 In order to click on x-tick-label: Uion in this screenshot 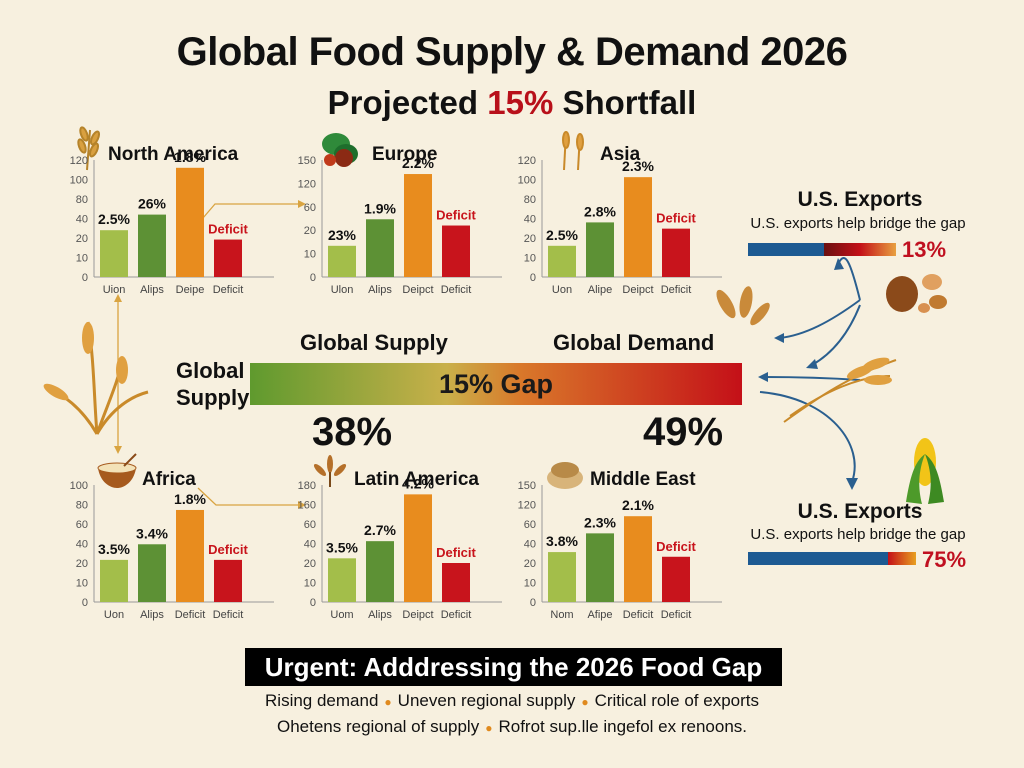, I will do `click(114, 290)`.